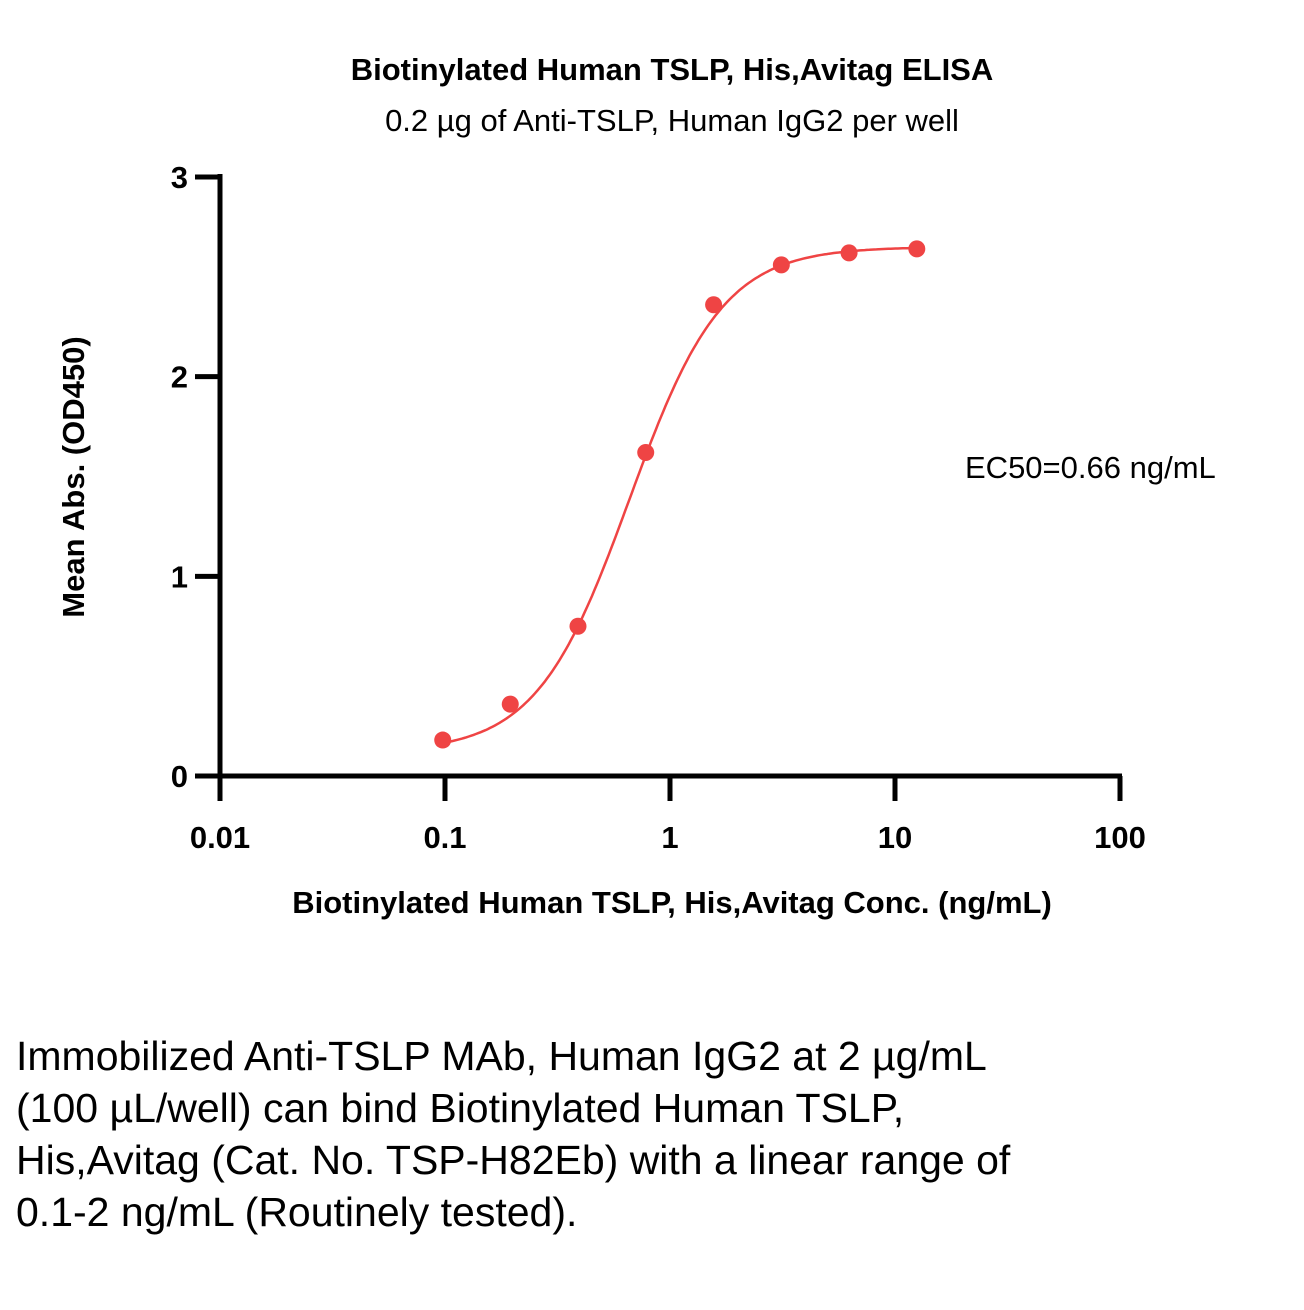 This screenshot has width=1304, height=1310. What do you see at coordinates (444, 837) in the screenshot?
I see `x-tick-label: 0.1` at bounding box center [444, 837].